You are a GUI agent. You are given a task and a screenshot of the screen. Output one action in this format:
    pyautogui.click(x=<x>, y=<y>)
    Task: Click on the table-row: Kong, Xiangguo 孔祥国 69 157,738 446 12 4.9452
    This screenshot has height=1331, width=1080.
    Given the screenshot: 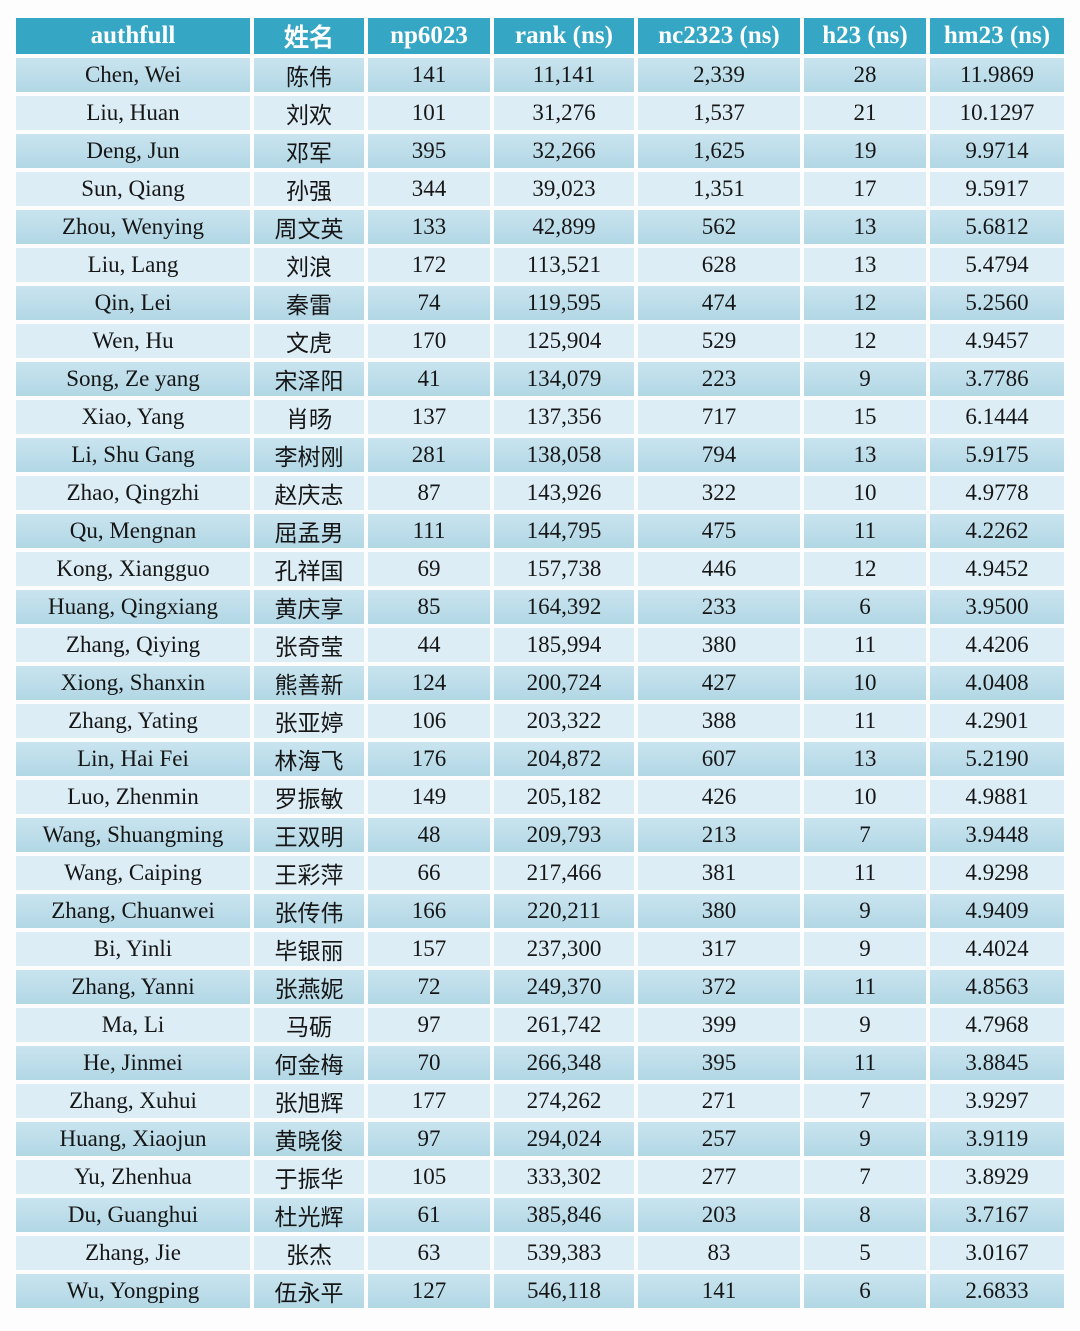 What is the action you would take?
    pyautogui.click(x=540, y=569)
    